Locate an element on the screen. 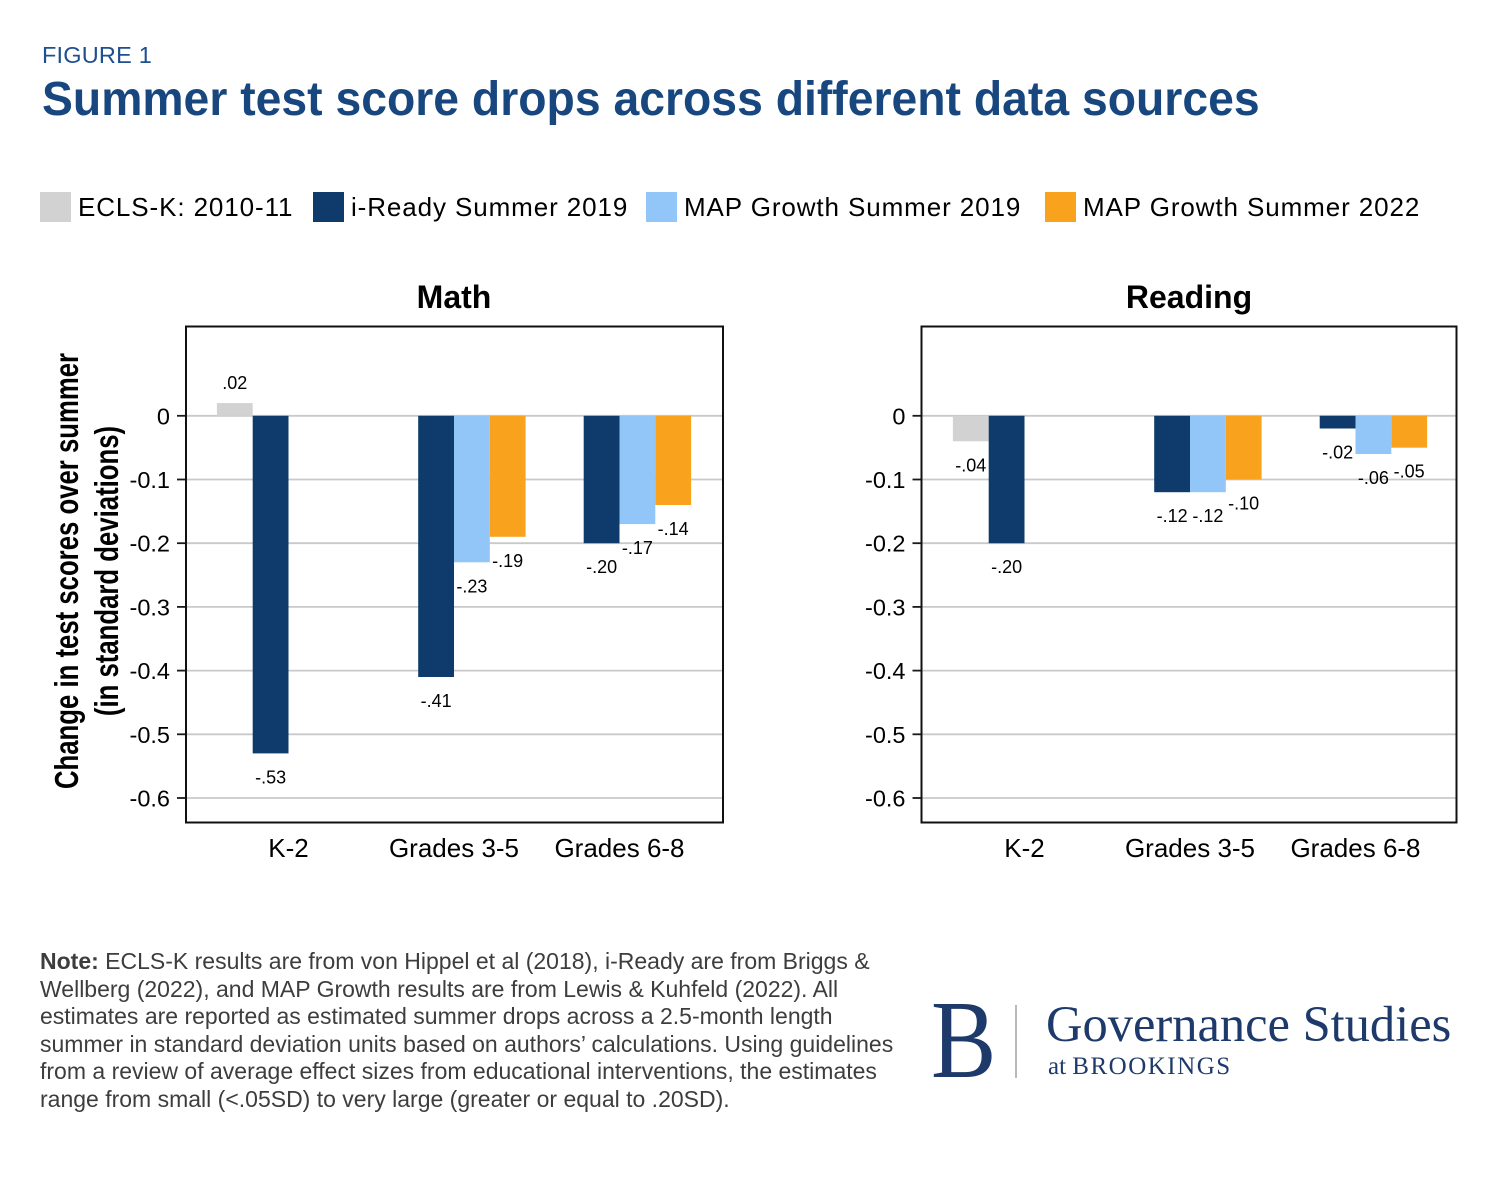 The width and height of the screenshot is (1500, 1189). svg-text: -.17 is located at coordinates (637, 548).